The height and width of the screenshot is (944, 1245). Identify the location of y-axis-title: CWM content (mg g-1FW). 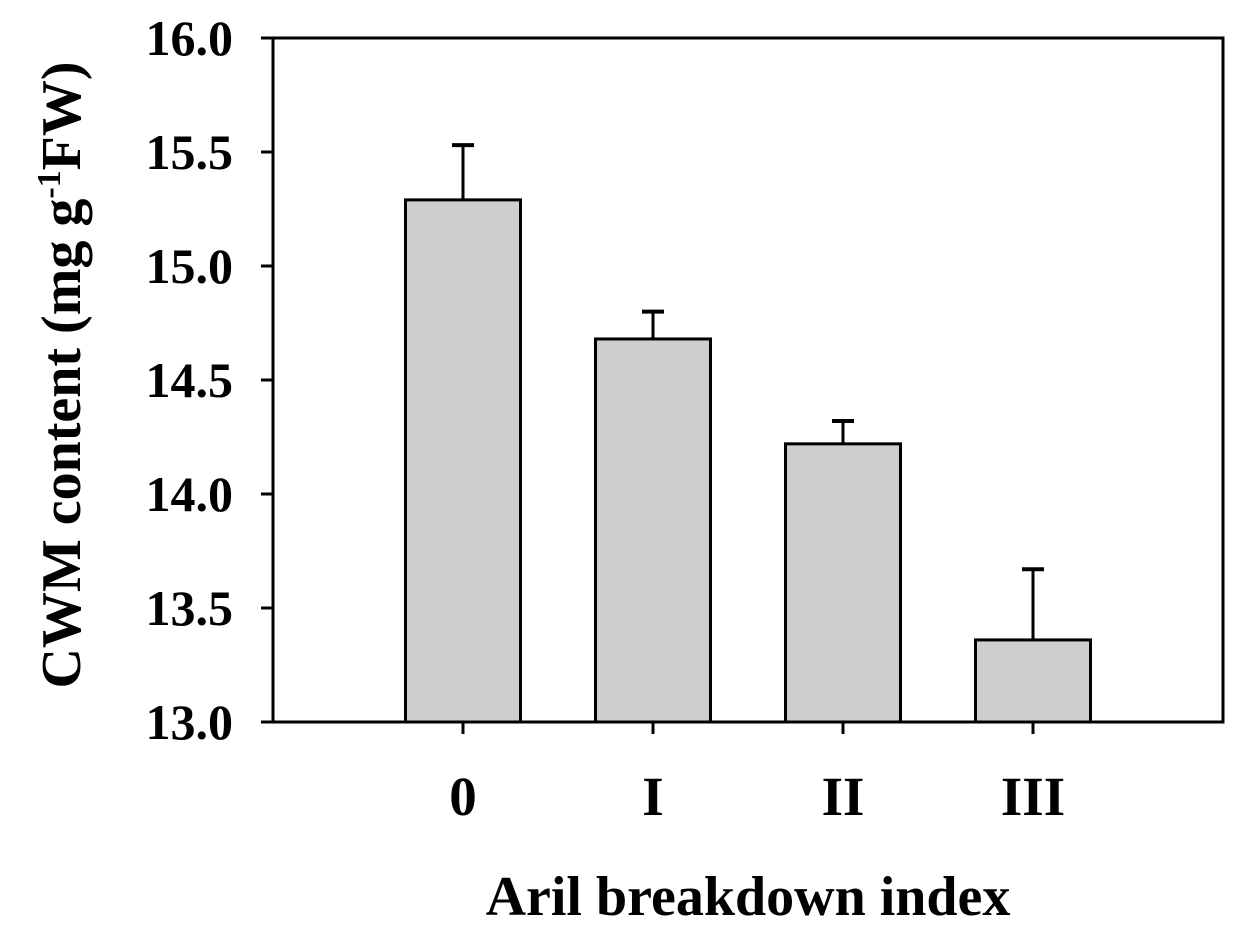
(62, 382).